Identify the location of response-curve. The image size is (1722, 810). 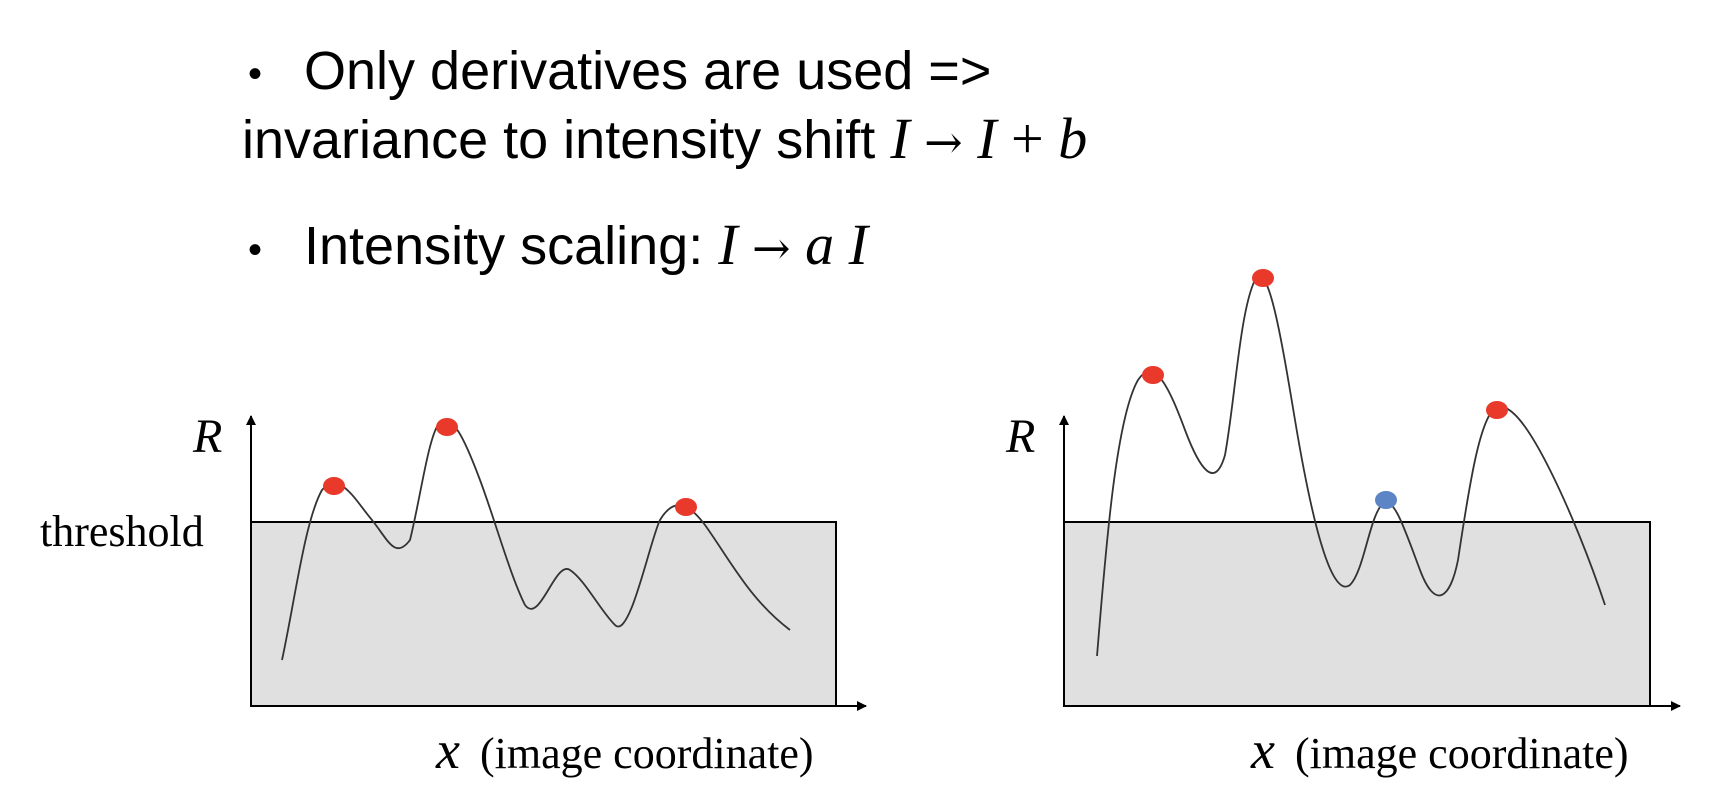
(536, 540).